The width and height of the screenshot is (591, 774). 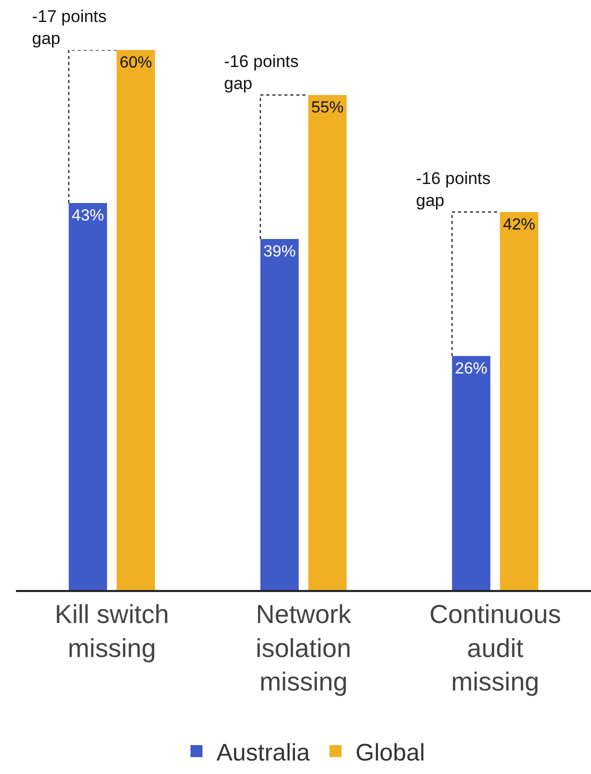 I want to click on data-label: 39%, so click(x=279, y=251).